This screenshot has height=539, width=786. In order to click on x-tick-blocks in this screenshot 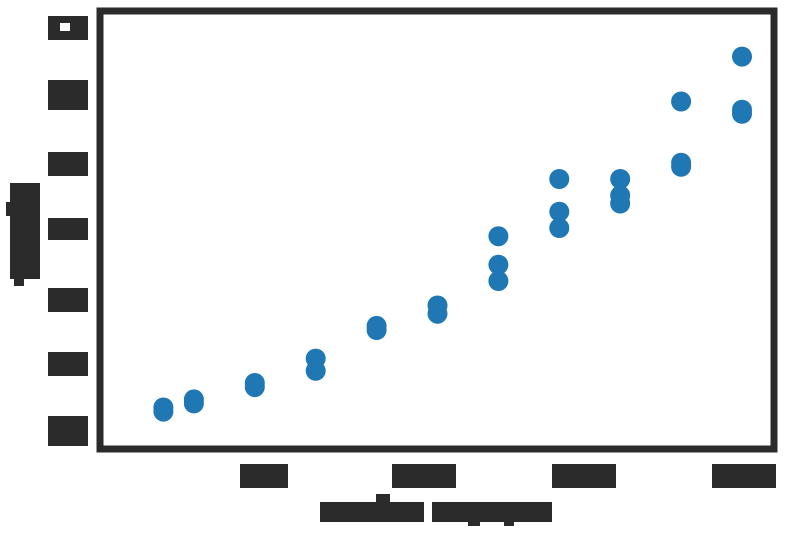, I will do `click(508, 476)`.